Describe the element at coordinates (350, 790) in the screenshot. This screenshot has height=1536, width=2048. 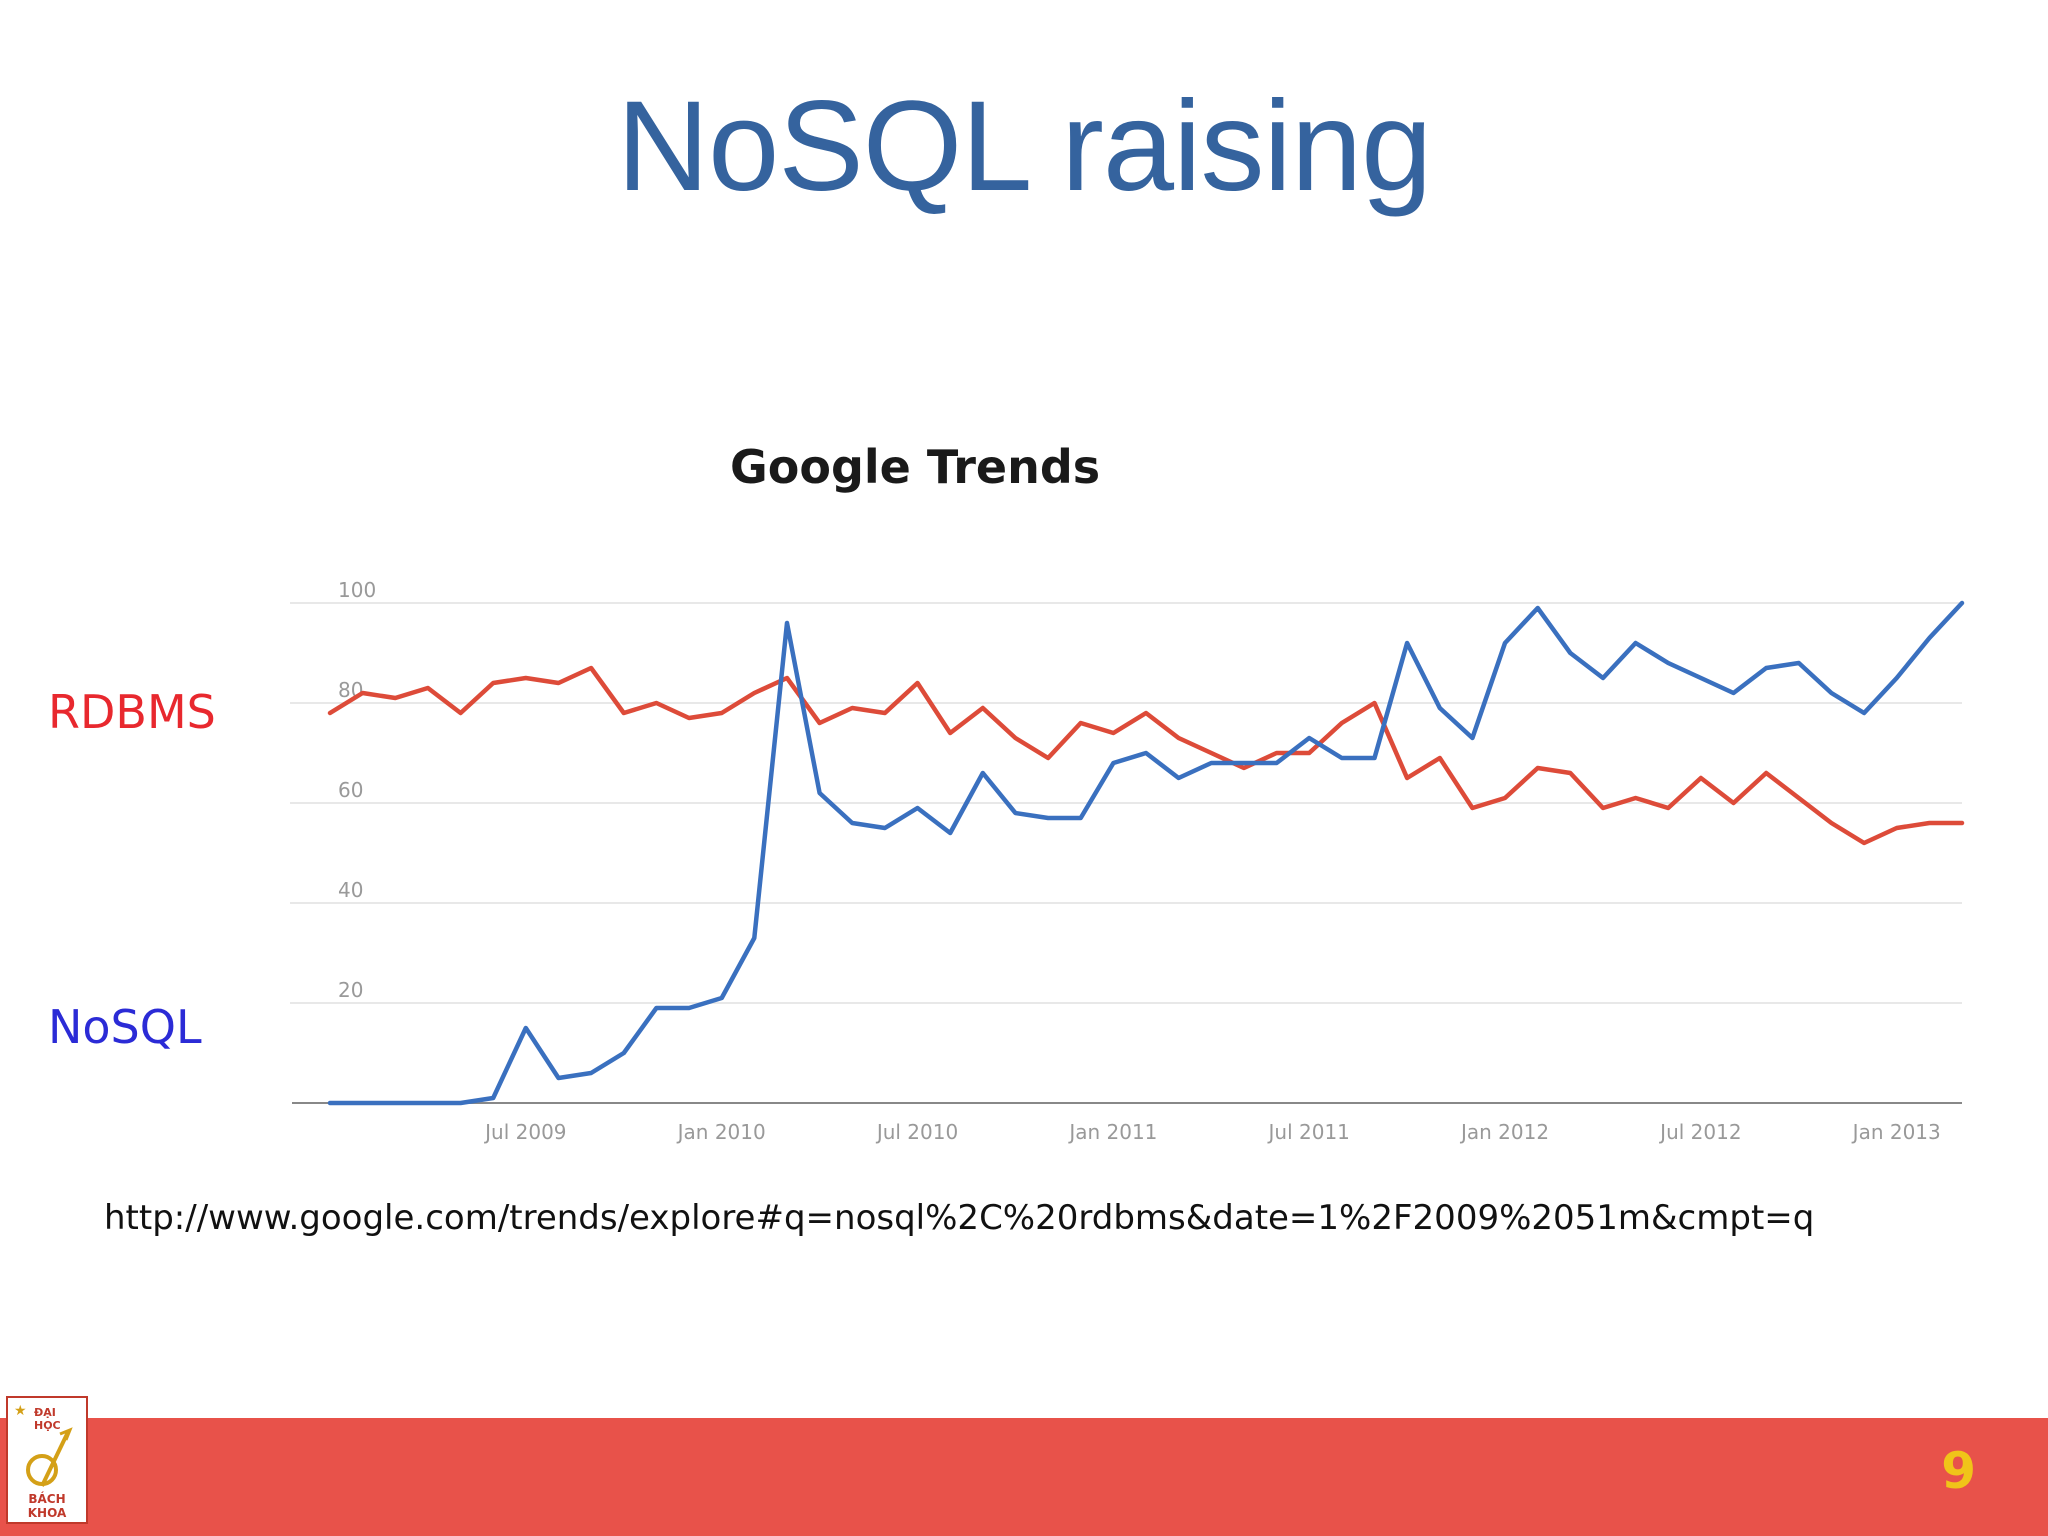
I see `y-tick-label: 60` at that location.